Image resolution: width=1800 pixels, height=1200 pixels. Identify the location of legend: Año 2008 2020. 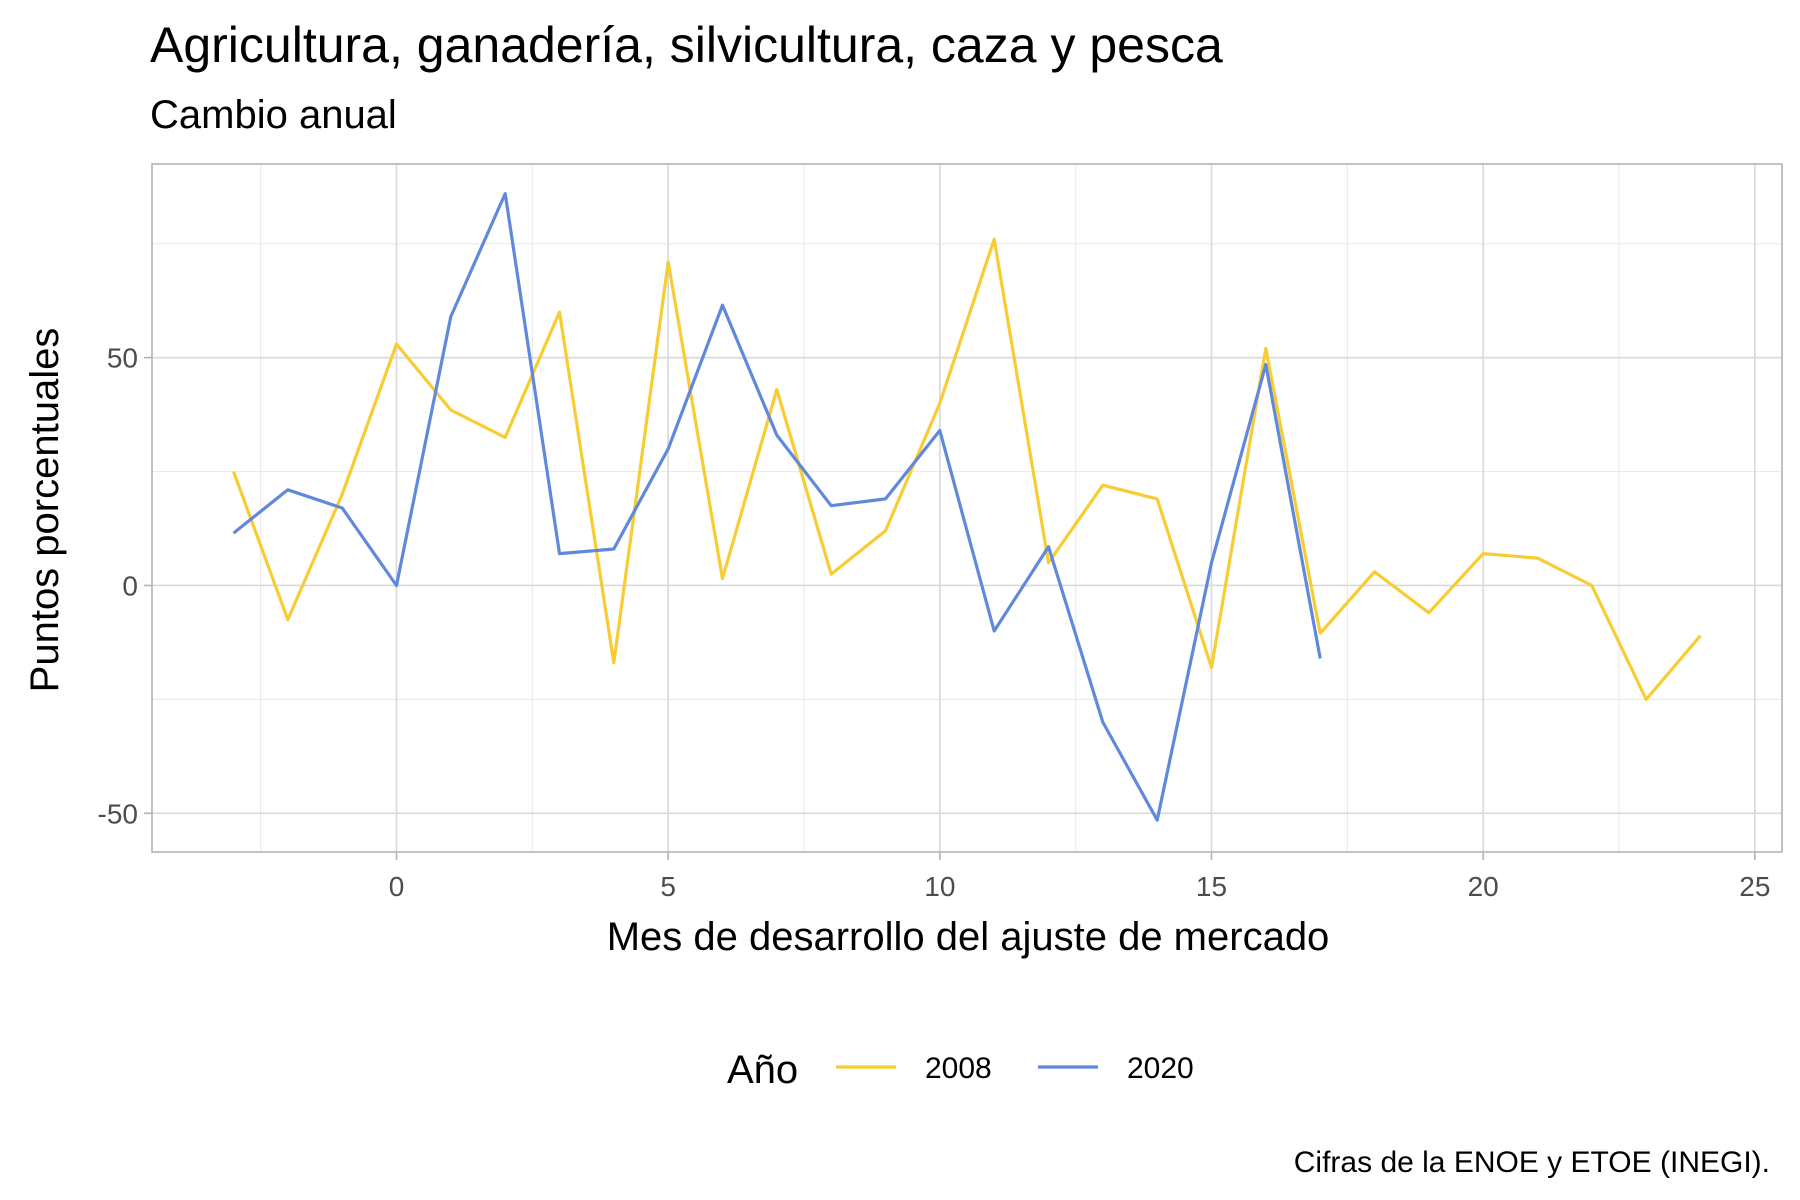
(960, 1070).